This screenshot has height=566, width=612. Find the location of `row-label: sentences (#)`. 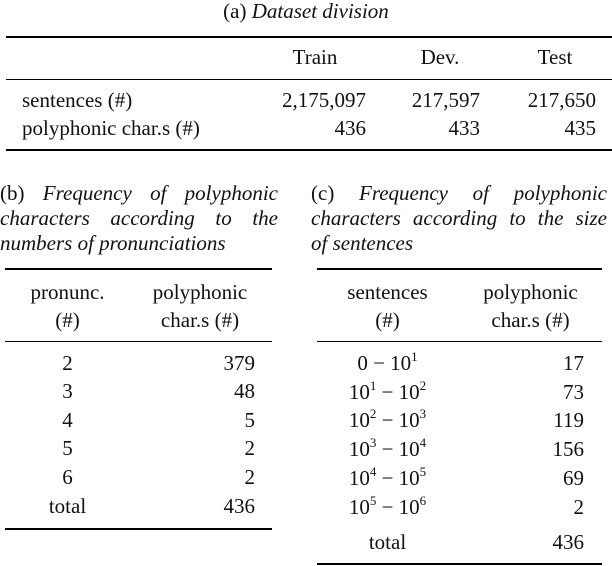

row-label: sentences (#) is located at coordinates (77, 100).